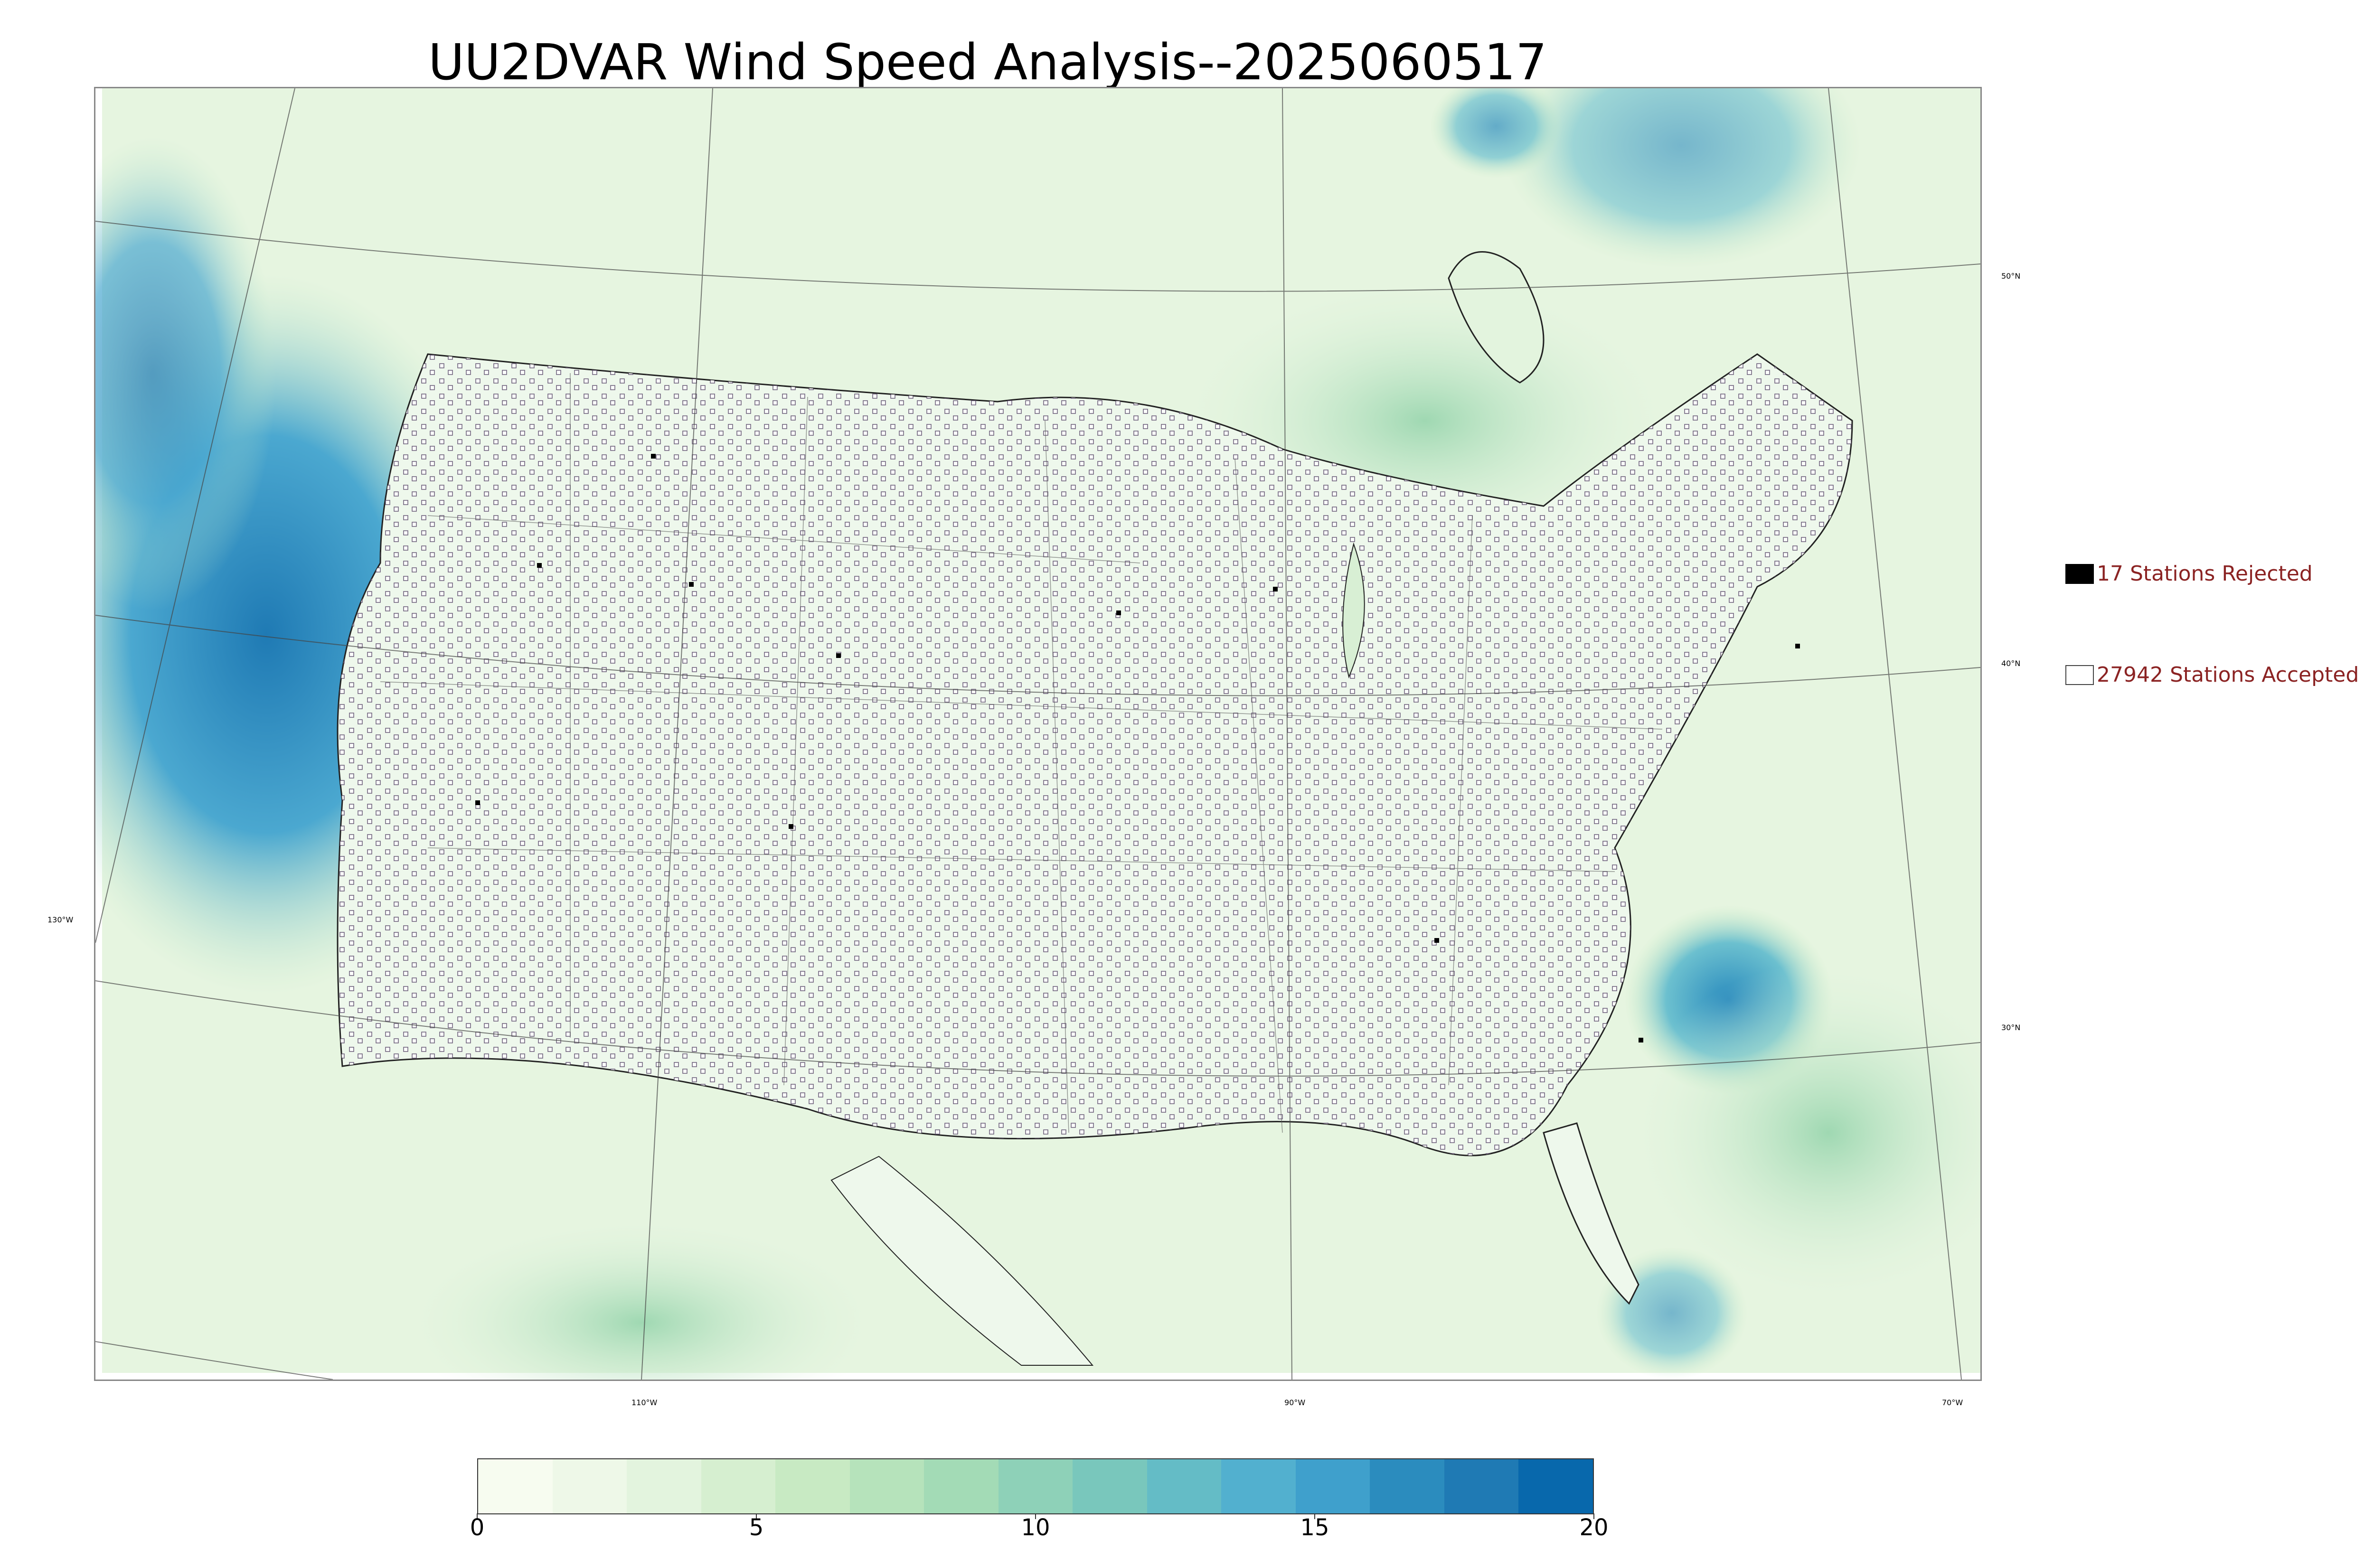 This screenshot has width=2374, height=1568. What do you see at coordinates (1353, 611) in the screenshot?
I see `lake-michigan` at bounding box center [1353, 611].